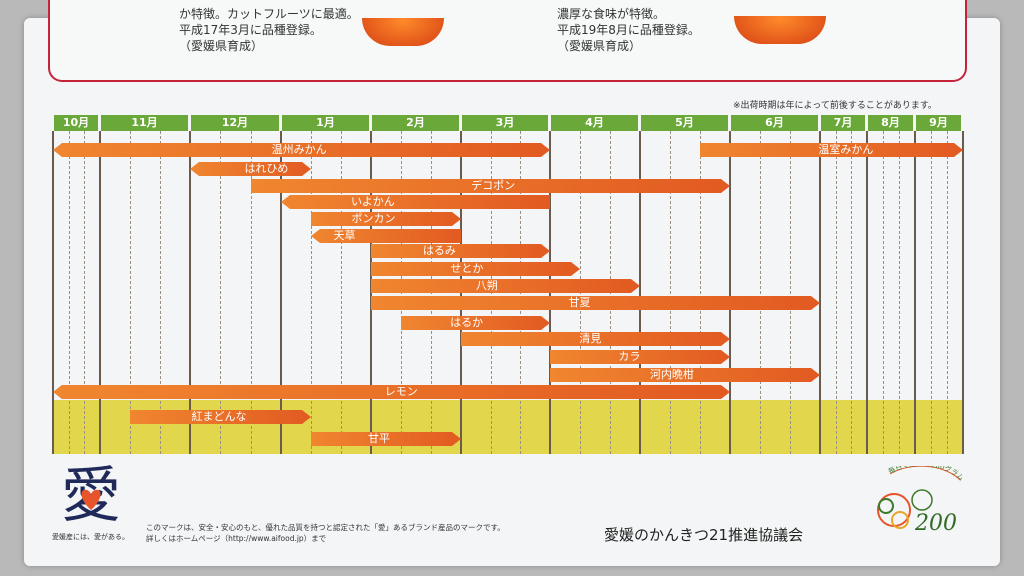 Image resolution: width=1024 pixels, height=576 pixels. Describe the element at coordinates (935, 523) in the screenshot. I see `svg-text: 200` at that location.